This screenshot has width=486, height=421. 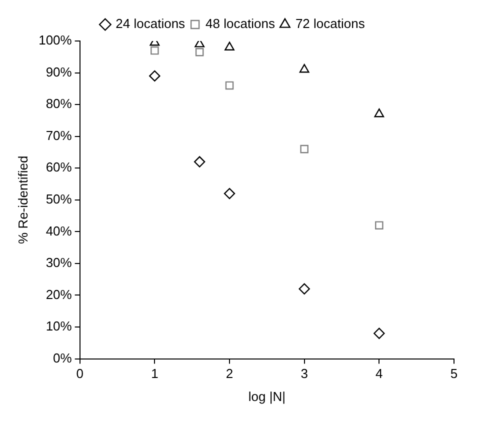 I want to click on y-axis-title: % Re-identified, so click(x=22, y=200).